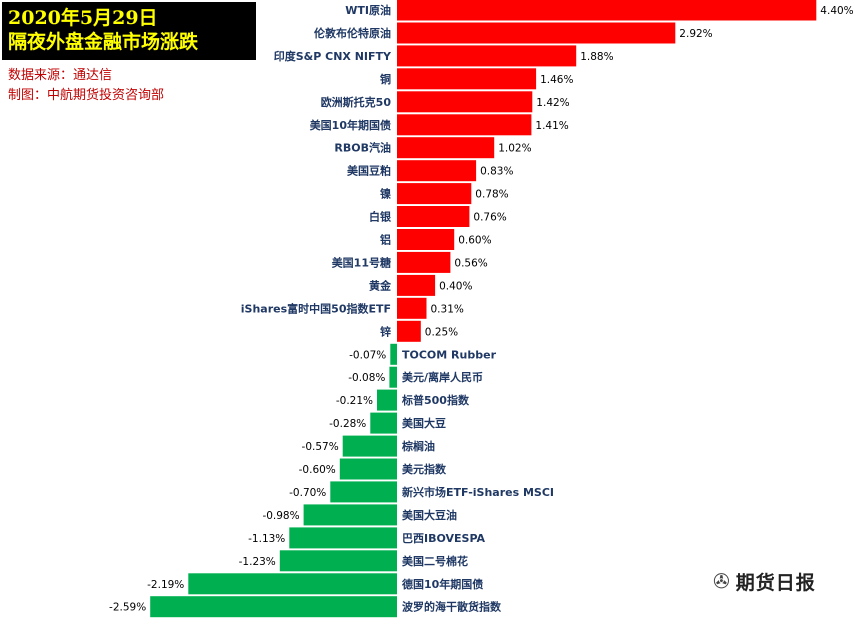 The image size is (867, 618). I want to click on category-label: 德国10年期国债, so click(442, 584).